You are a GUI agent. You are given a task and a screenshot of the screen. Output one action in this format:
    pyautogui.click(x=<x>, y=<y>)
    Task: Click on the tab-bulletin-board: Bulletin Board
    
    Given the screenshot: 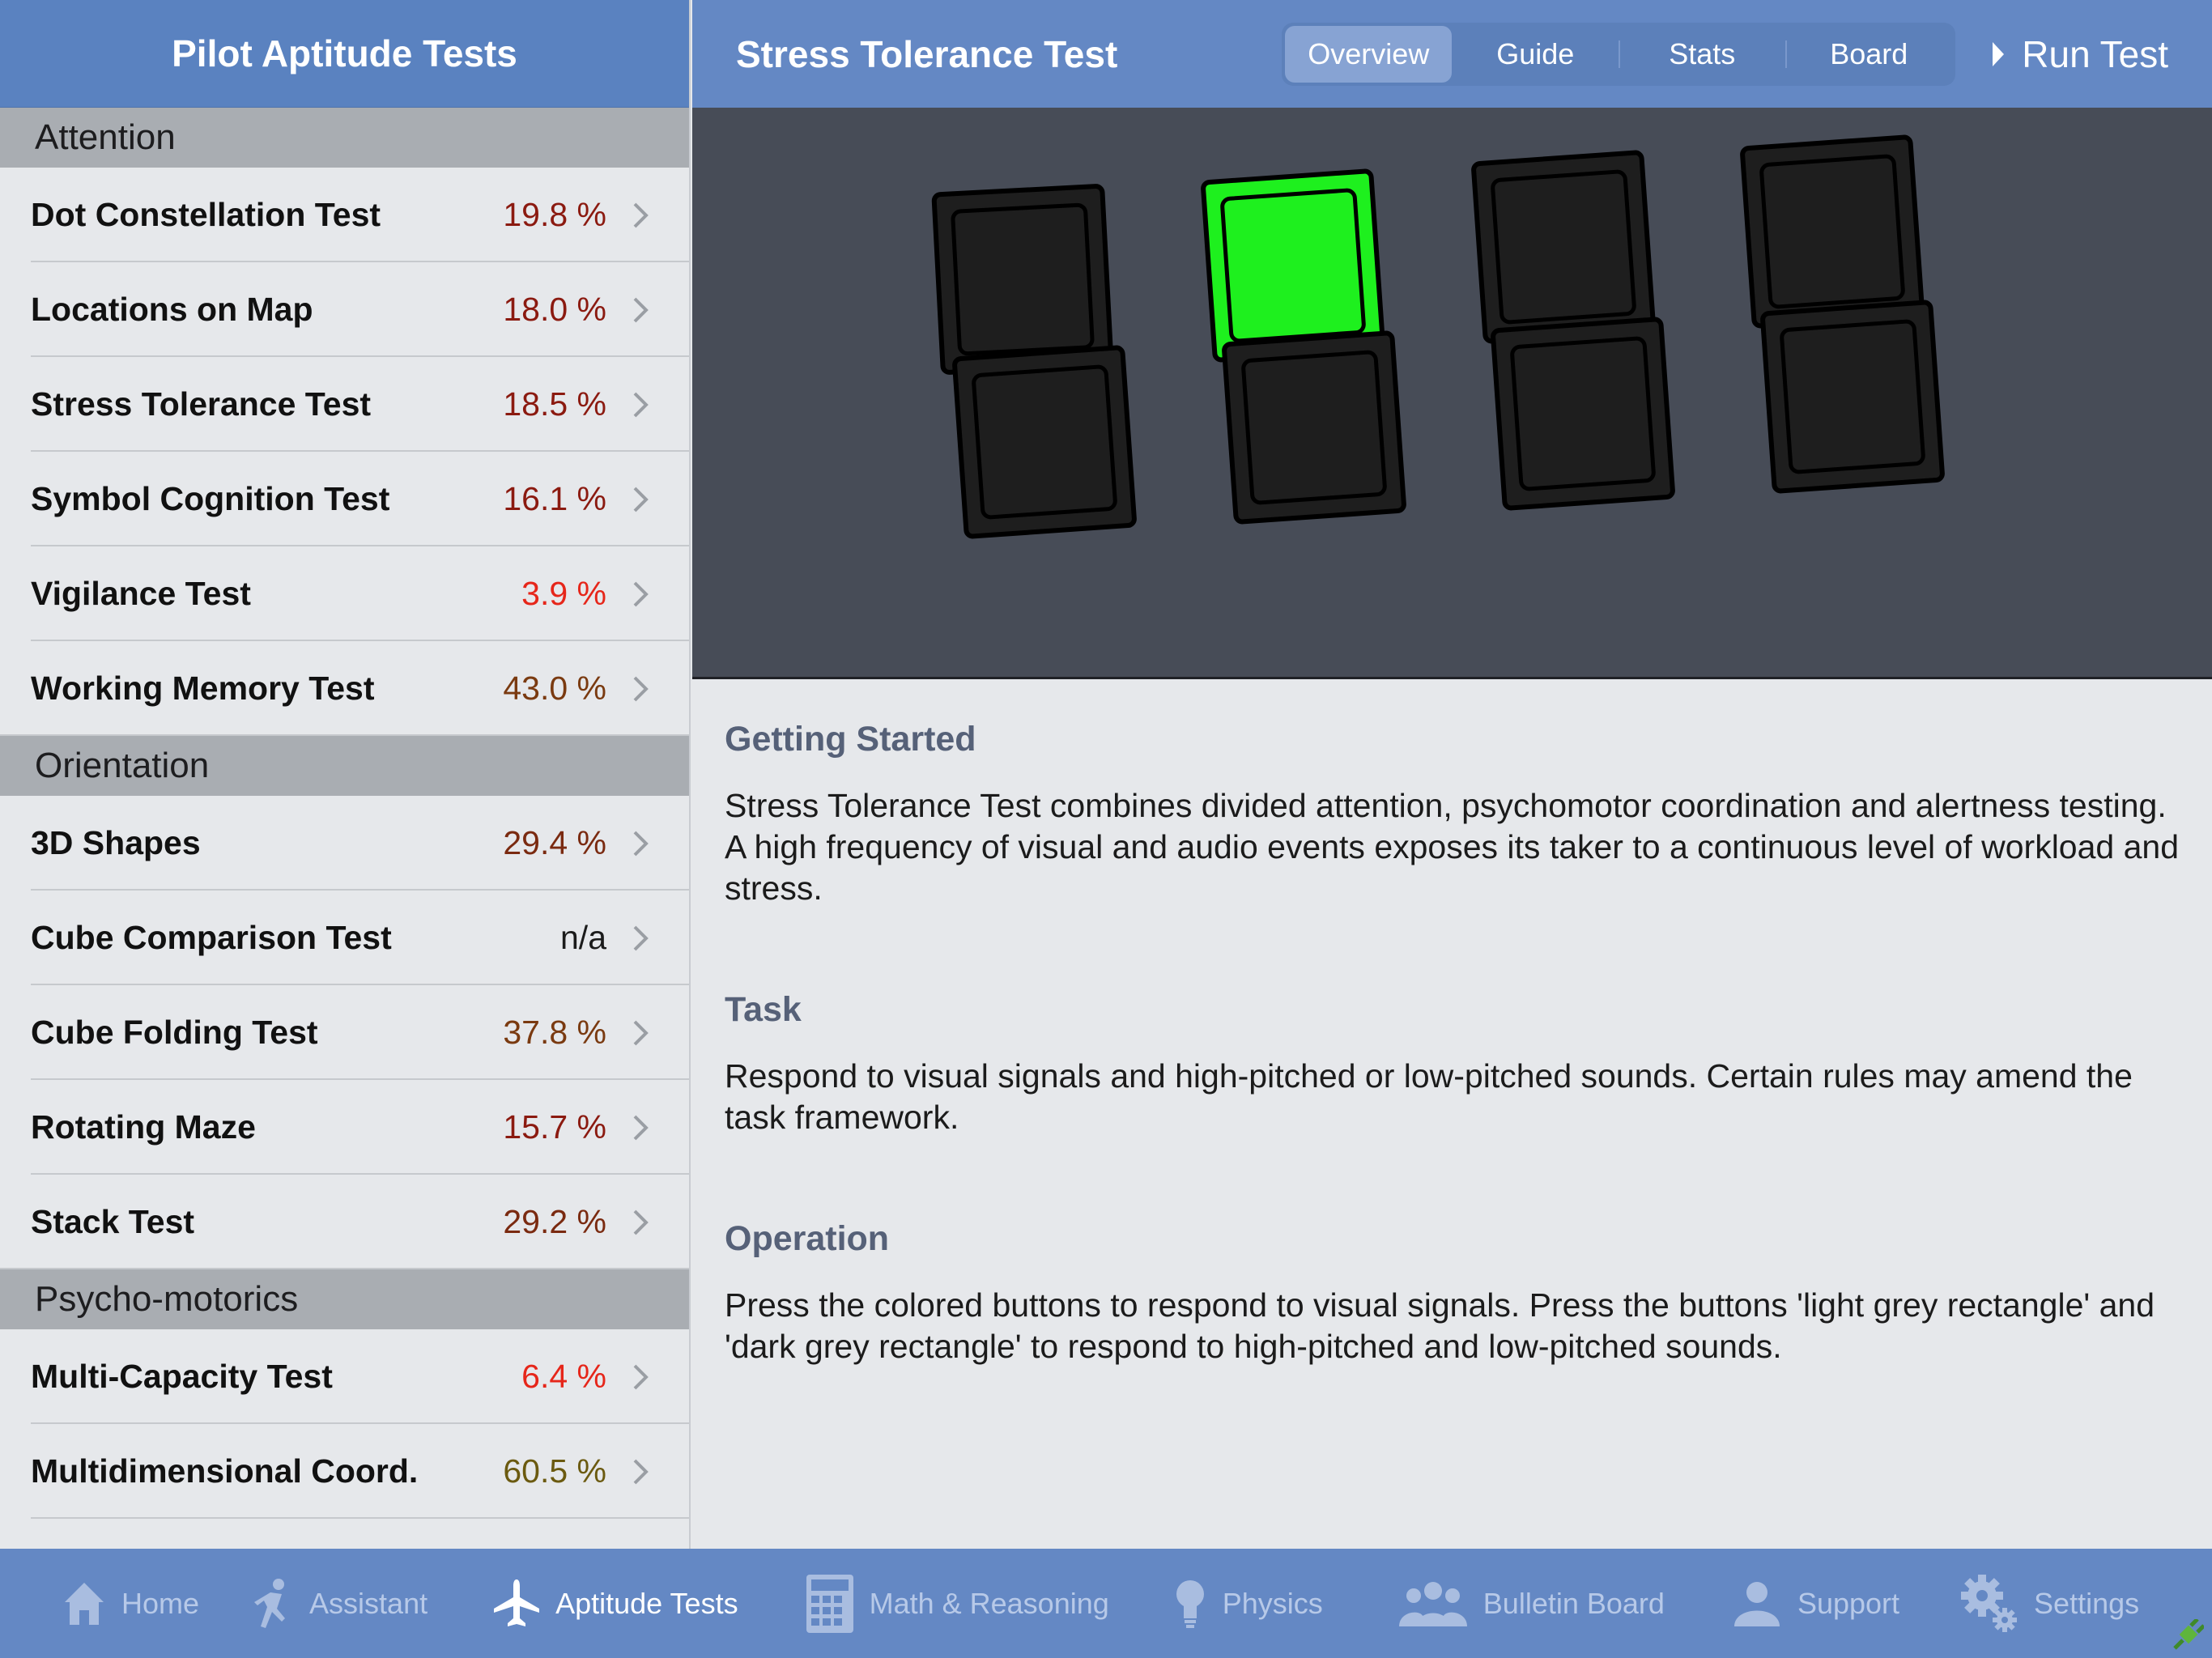 What is the action you would take?
    pyautogui.click(x=1532, y=1603)
    